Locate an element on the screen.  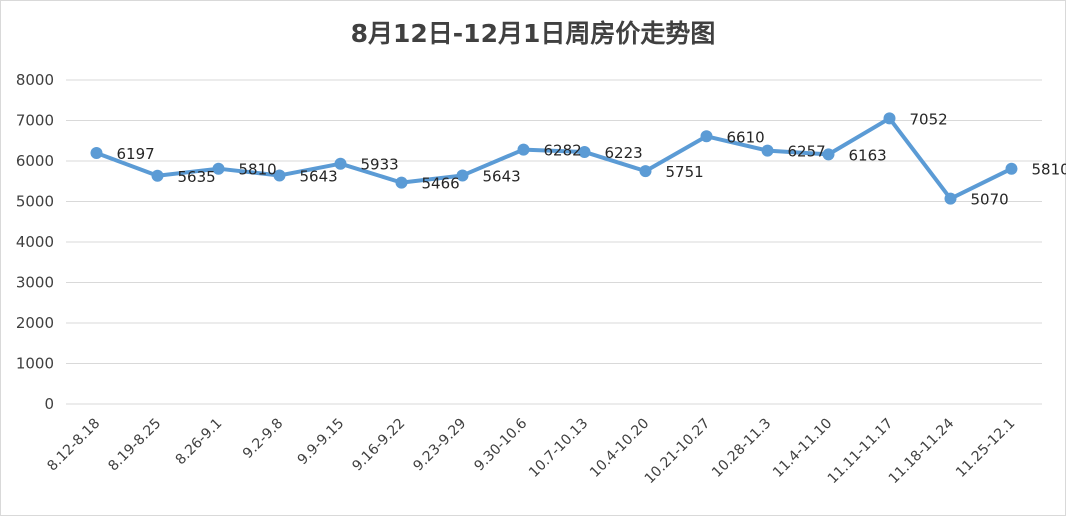
data-label: 6197 is located at coordinates (136, 154).